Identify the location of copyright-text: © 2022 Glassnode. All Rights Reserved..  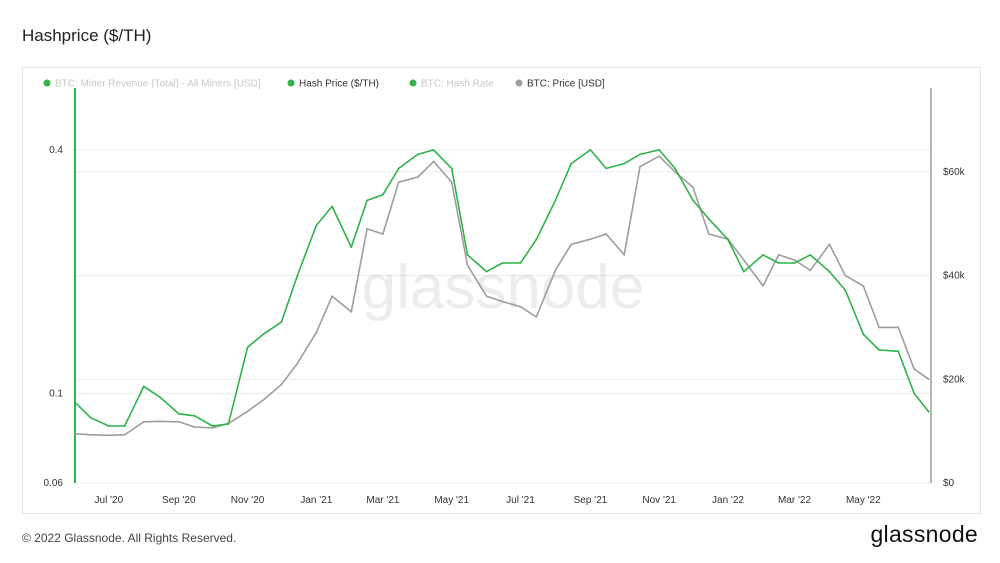
(129, 538).